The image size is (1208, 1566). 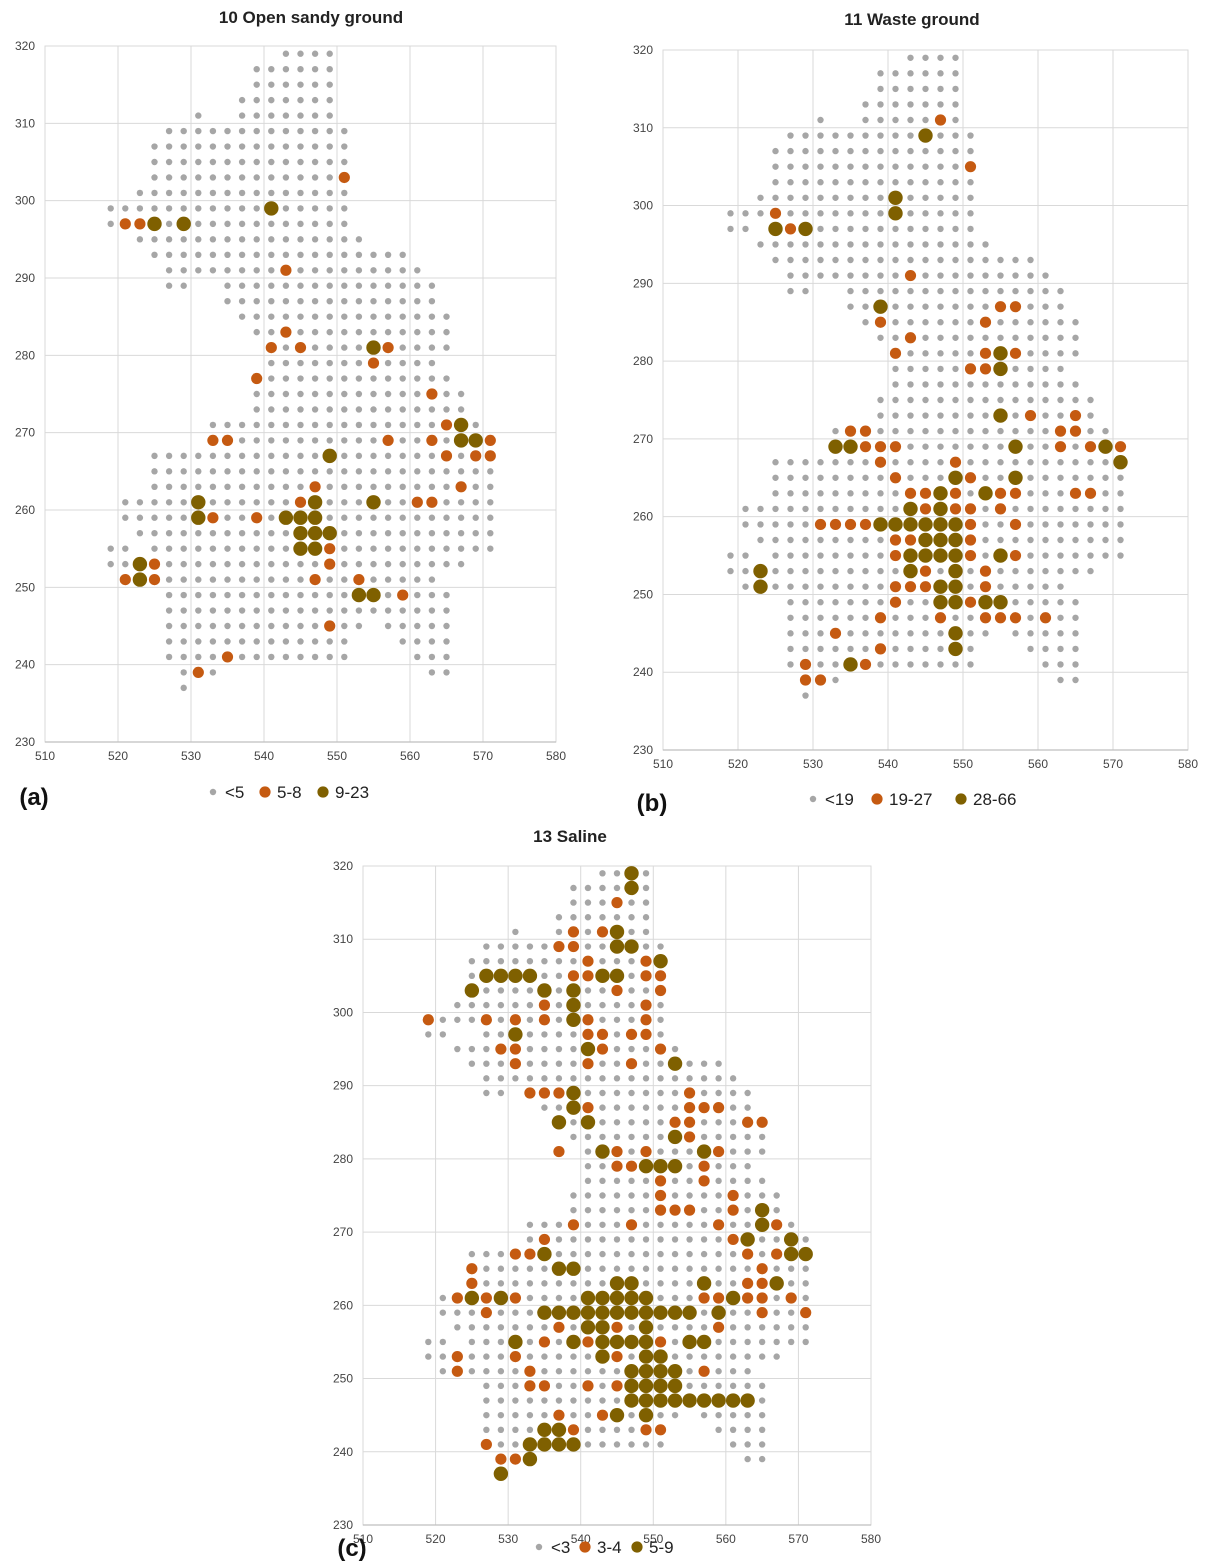 What do you see at coordinates (813, 764) in the screenshot?
I see `x-tick-label: 530` at bounding box center [813, 764].